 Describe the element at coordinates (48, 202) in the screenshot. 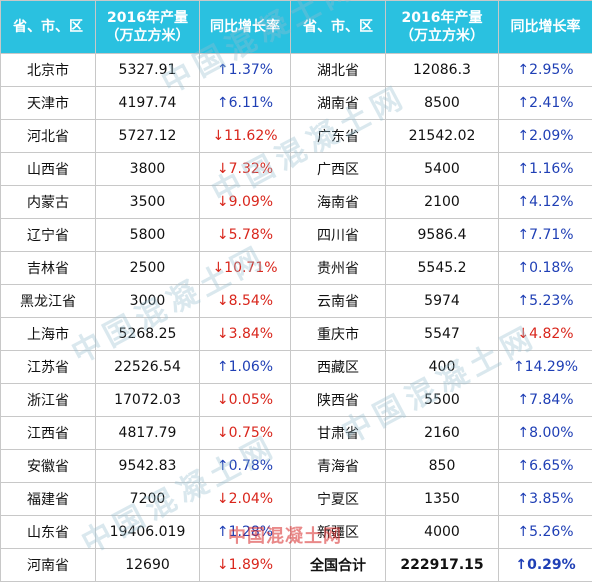

I see `region-cell: 内蒙古` at that location.